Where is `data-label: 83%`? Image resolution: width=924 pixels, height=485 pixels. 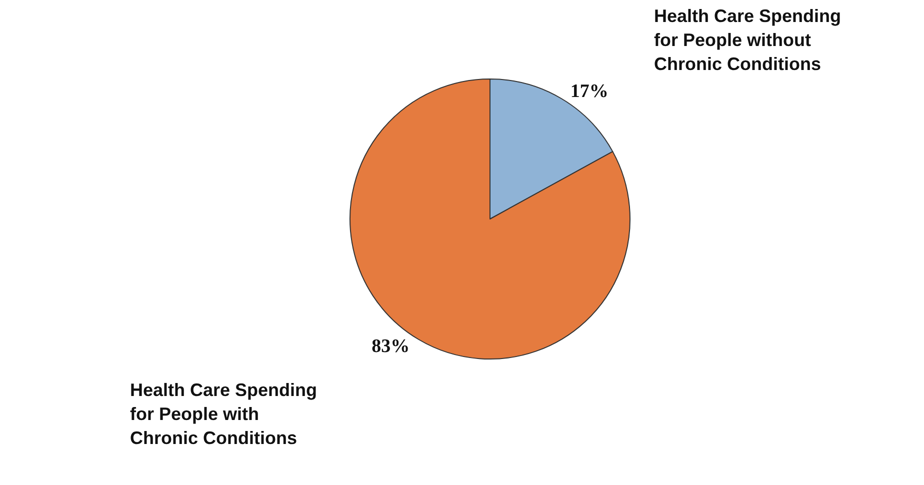
data-label: 83% is located at coordinates (391, 346).